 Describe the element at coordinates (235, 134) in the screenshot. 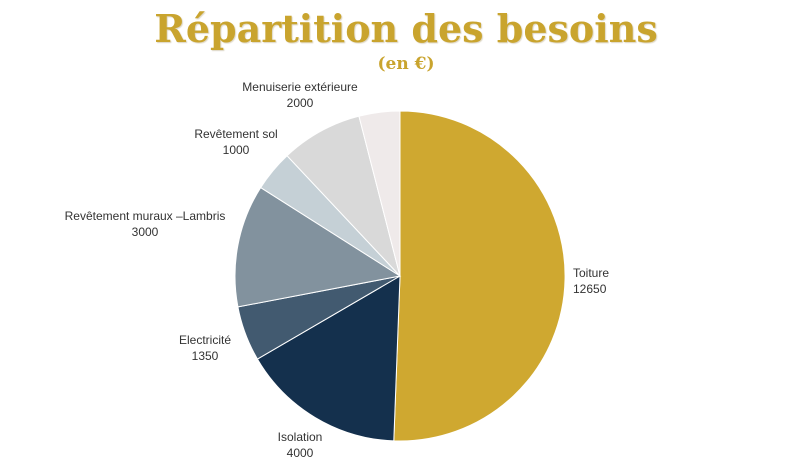

I see `slice-label-4: Revêtement sol` at that location.